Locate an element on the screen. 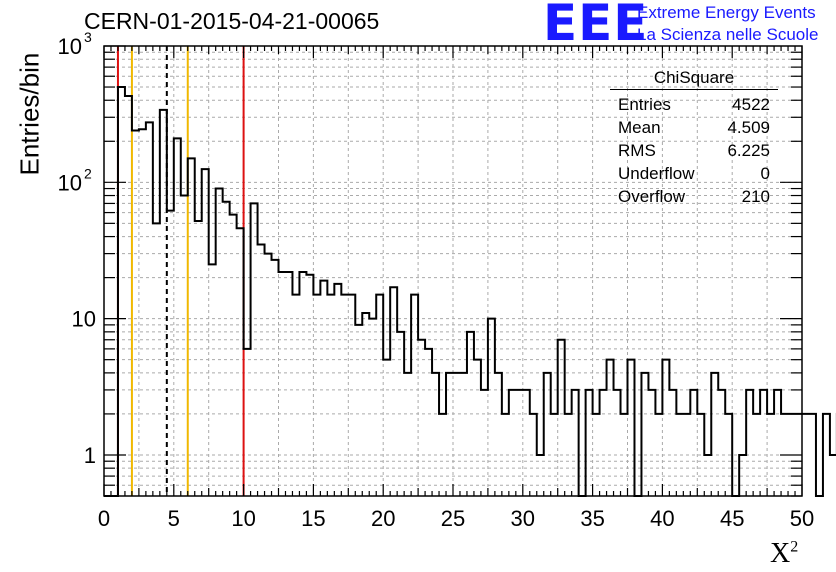  stats-row-mean: Mean 4.509 is located at coordinates (694, 127).